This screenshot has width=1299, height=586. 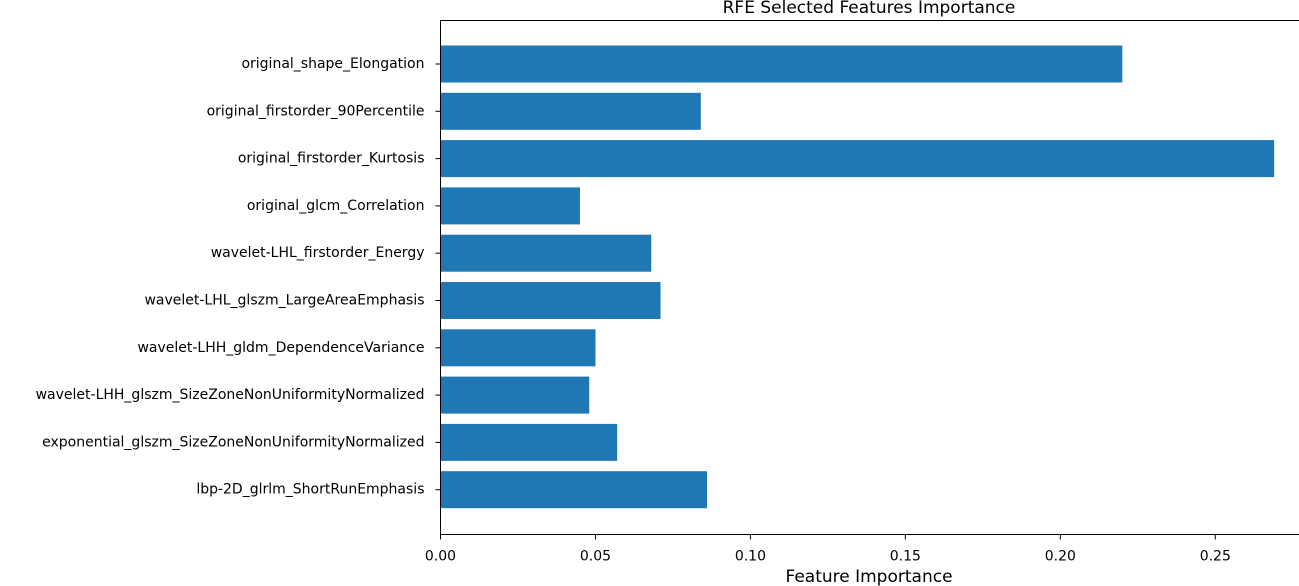 I want to click on bar-wavelet-LHL_glszm_LargeAreaEmphasis, so click(x=550, y=300).